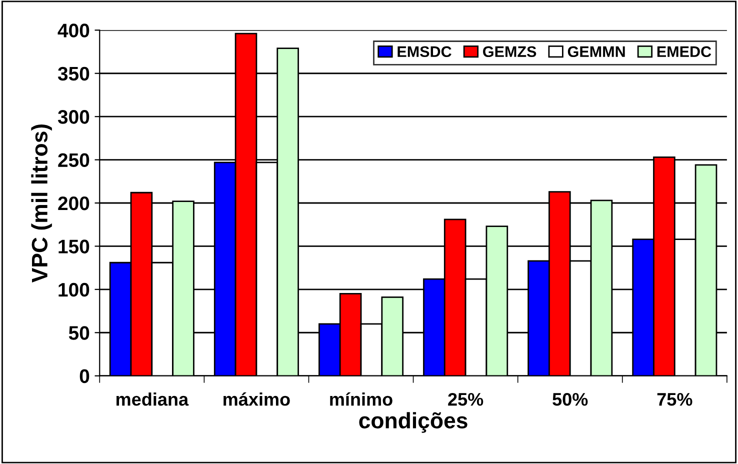  Describe the element at coordinates (152, 399) in the screenshot. I see `x-tick-label: mediana` at that location.